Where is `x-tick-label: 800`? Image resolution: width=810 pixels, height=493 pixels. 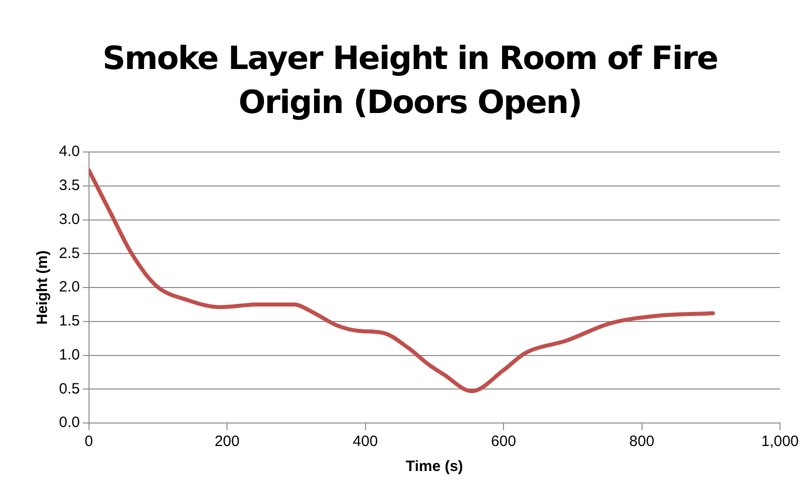 x-tick-label: 800 is located at coordinates (641, 441).